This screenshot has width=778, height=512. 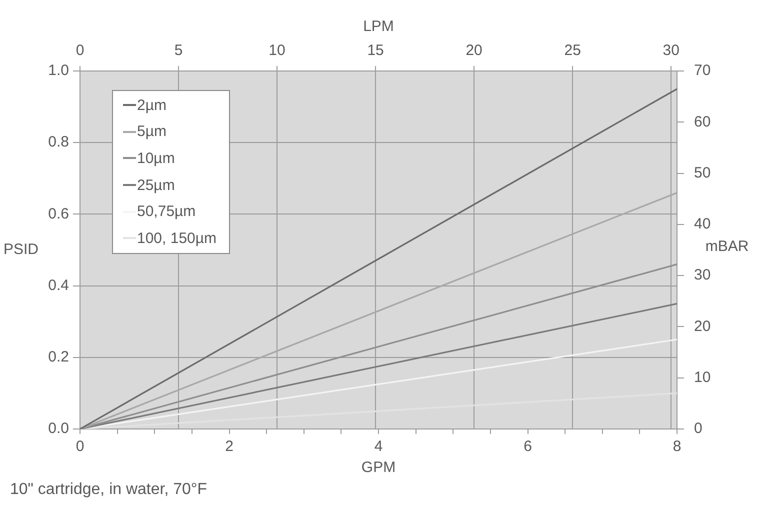 What do you see at coordinates (572, 51) in the screenshot?
I see `x2-tick-label: 25` at bounding box center [572, 51].